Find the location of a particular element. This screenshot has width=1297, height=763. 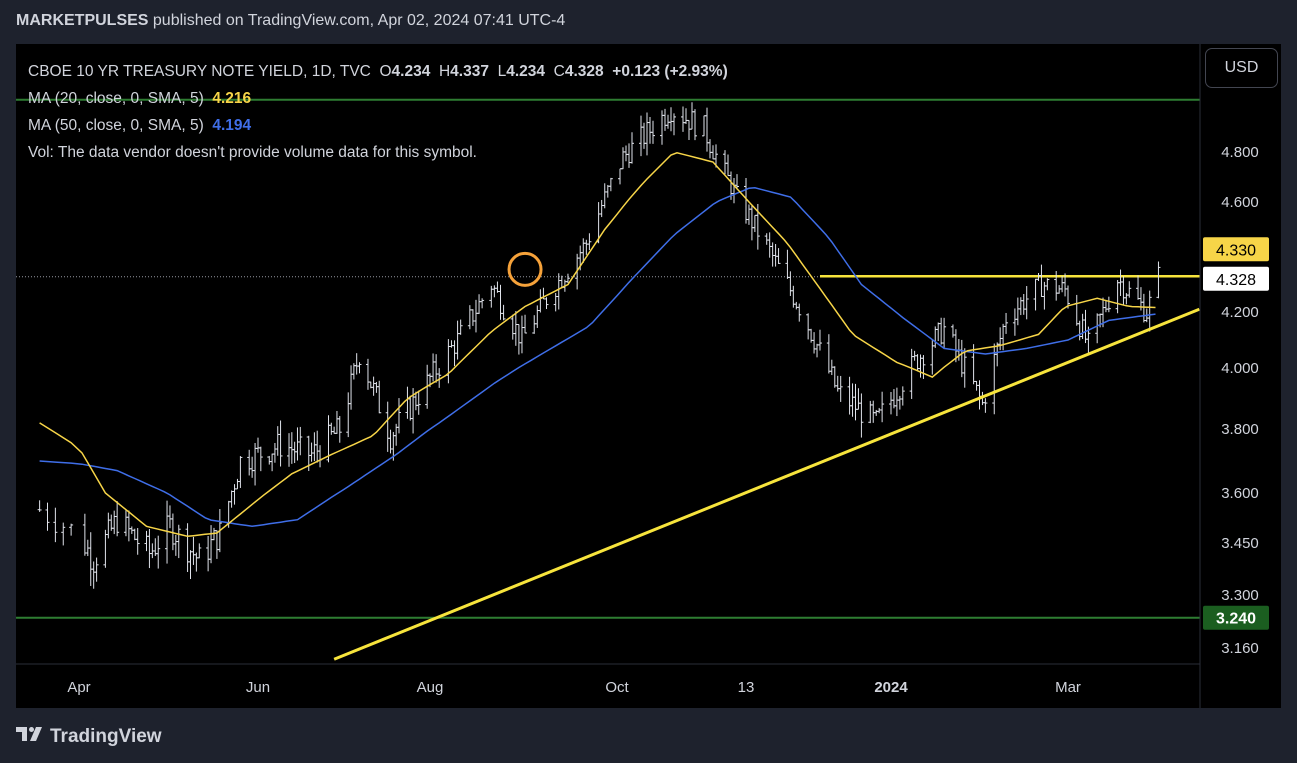

legend-ohlc-c-key: C is located at coordinates (559, 71).